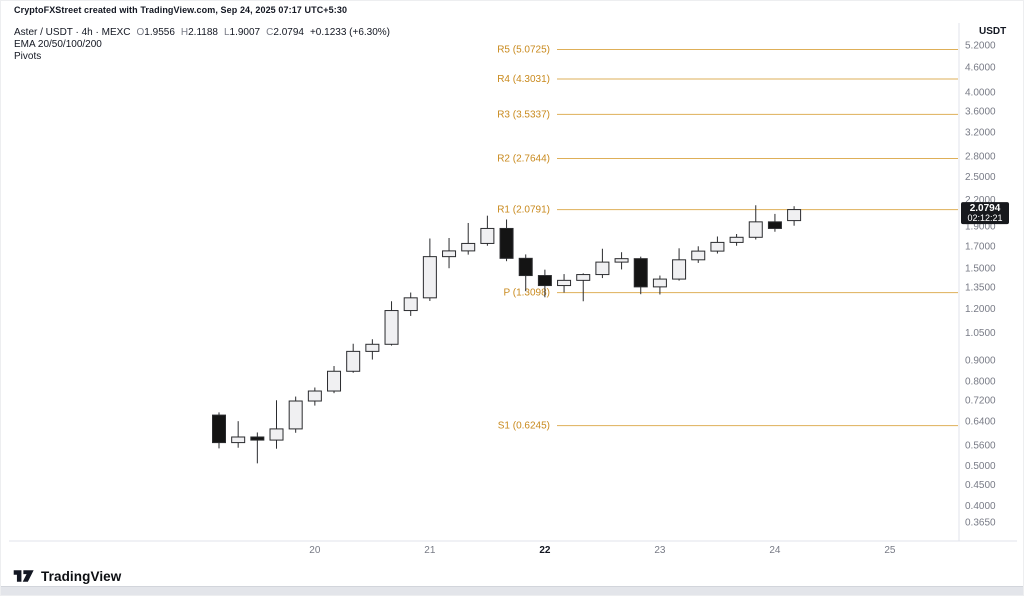 This screenshot has height=597, width=1024. I want to click on price-tick-label: 1.2000, so click(980, 309).